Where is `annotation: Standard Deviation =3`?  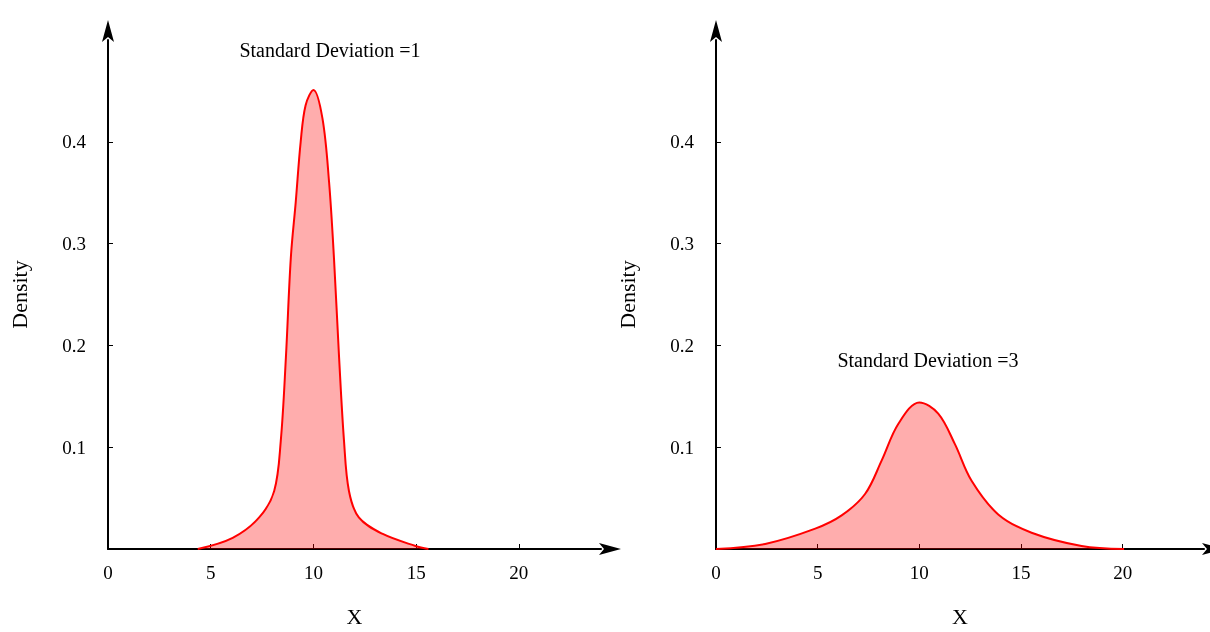 annotation: Standard Deviation =3 is located at coordinates (928, 360).